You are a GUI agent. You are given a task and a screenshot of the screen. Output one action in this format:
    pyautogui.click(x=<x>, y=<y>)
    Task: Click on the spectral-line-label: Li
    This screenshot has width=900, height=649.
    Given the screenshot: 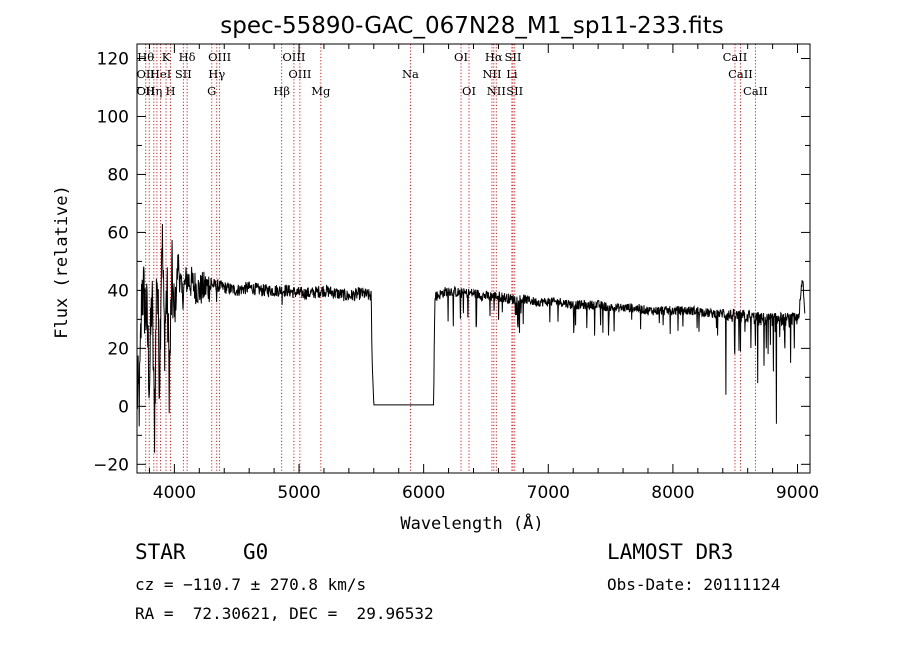 What is the action you would take?
    pyautogui.click(x=512, y=74)
    